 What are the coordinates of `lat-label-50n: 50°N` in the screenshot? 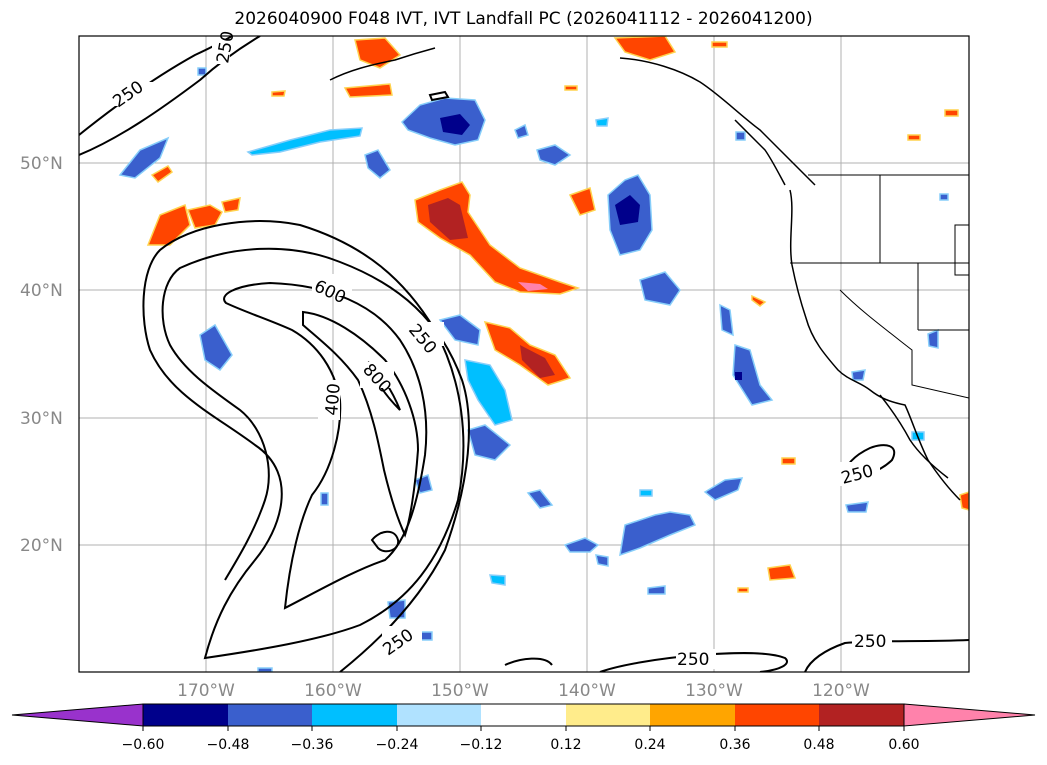 It's located at (41, 164).